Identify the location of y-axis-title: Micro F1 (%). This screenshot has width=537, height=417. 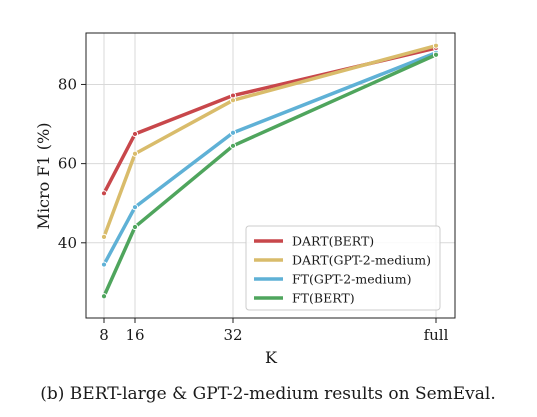
(43, 176).